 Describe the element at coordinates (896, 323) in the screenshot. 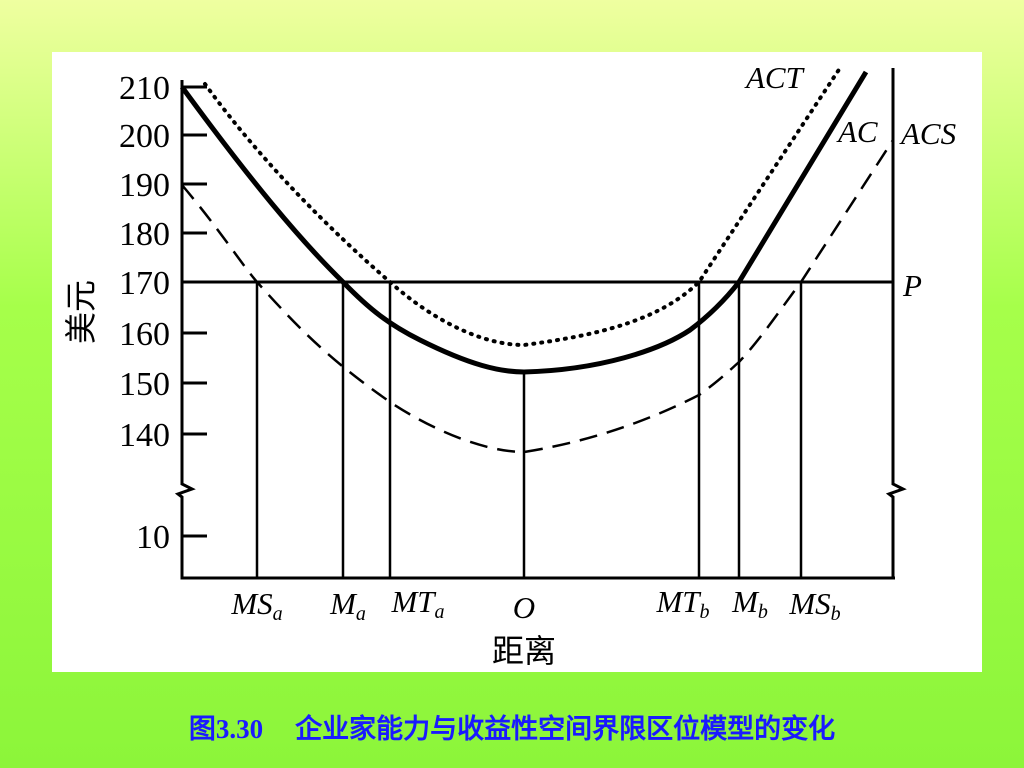

I see `right-axis` at that location.